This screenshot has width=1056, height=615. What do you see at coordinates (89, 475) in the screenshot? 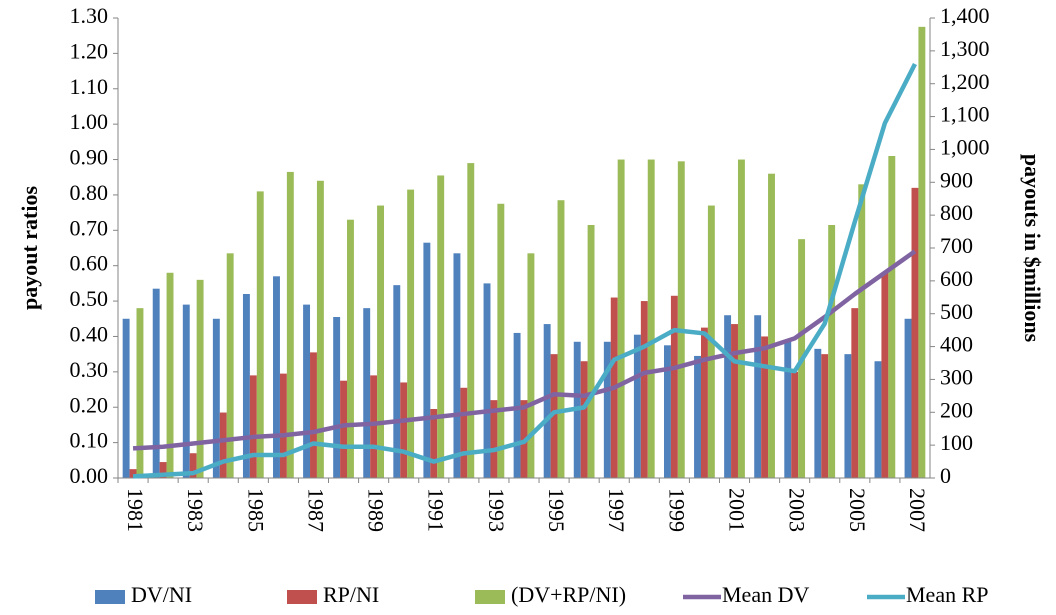
I see `y-tick-label: 0.00` at bounding box center [89, 475].